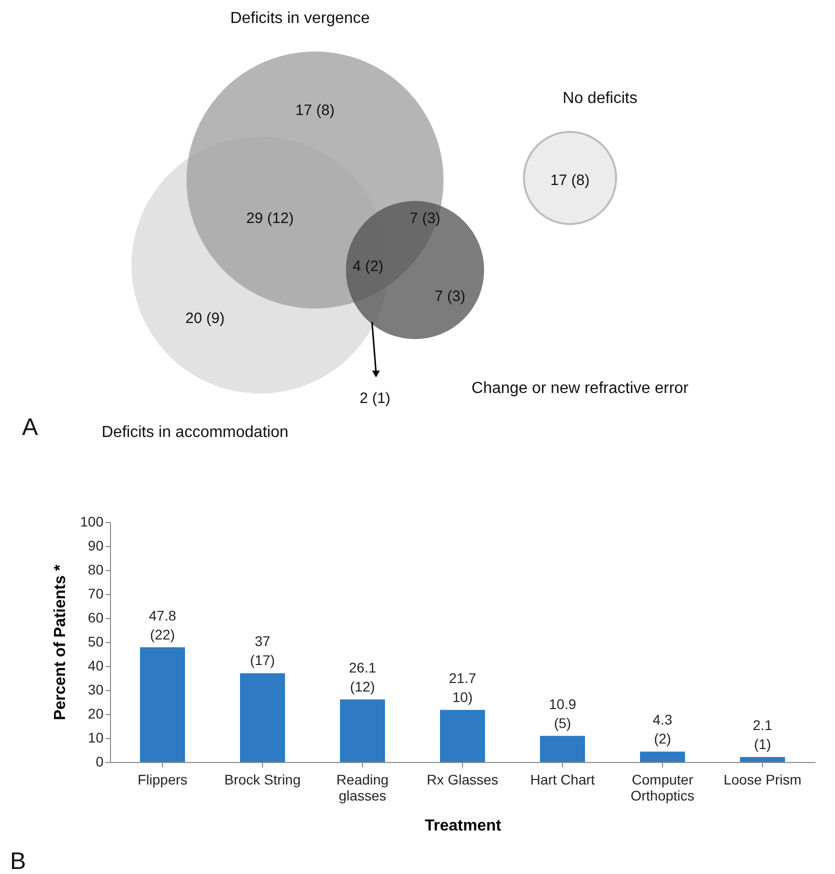 This screenshot has width=835, height=874. I want to click on x-tick-label: Computer Orthoptics, so click(662, 788).